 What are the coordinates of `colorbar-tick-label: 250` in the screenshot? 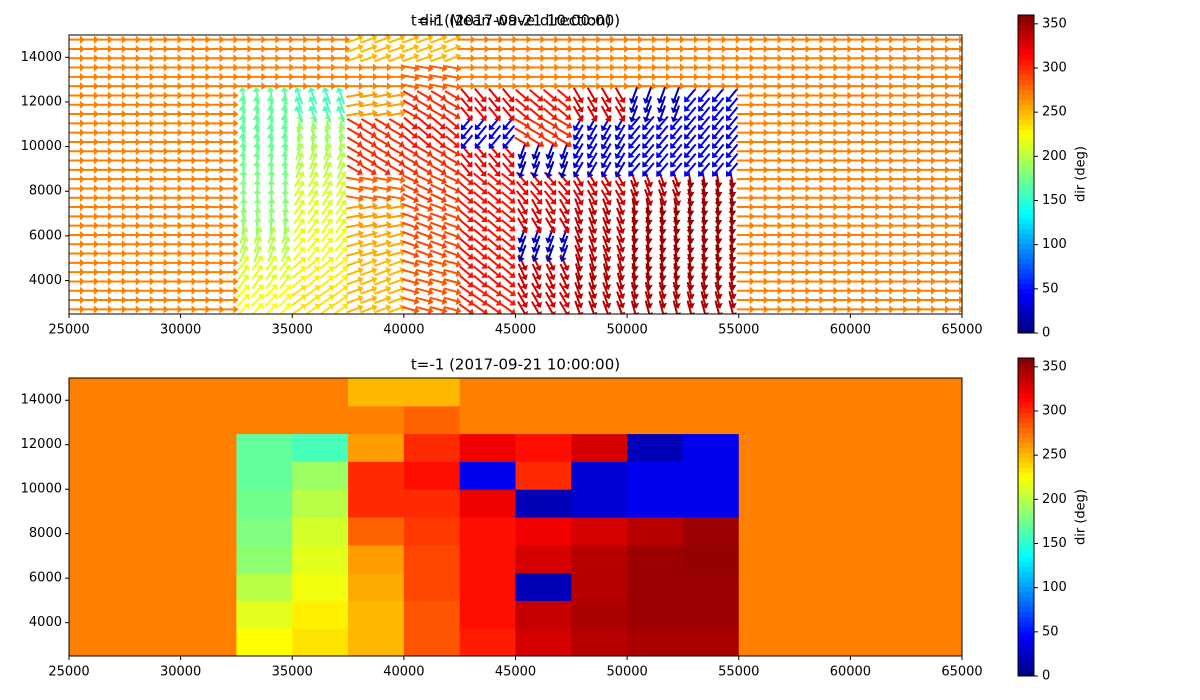 It's located at (1054, 112).